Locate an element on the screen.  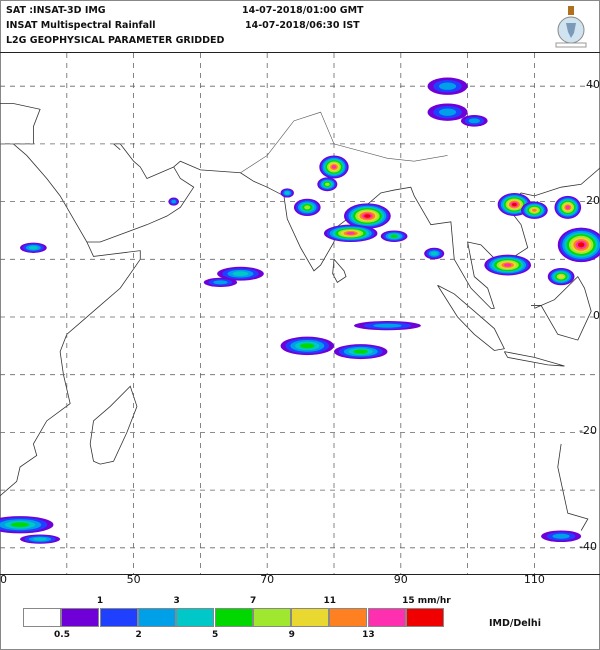
longitude-label: 70 is located at coordinates (267, 579).